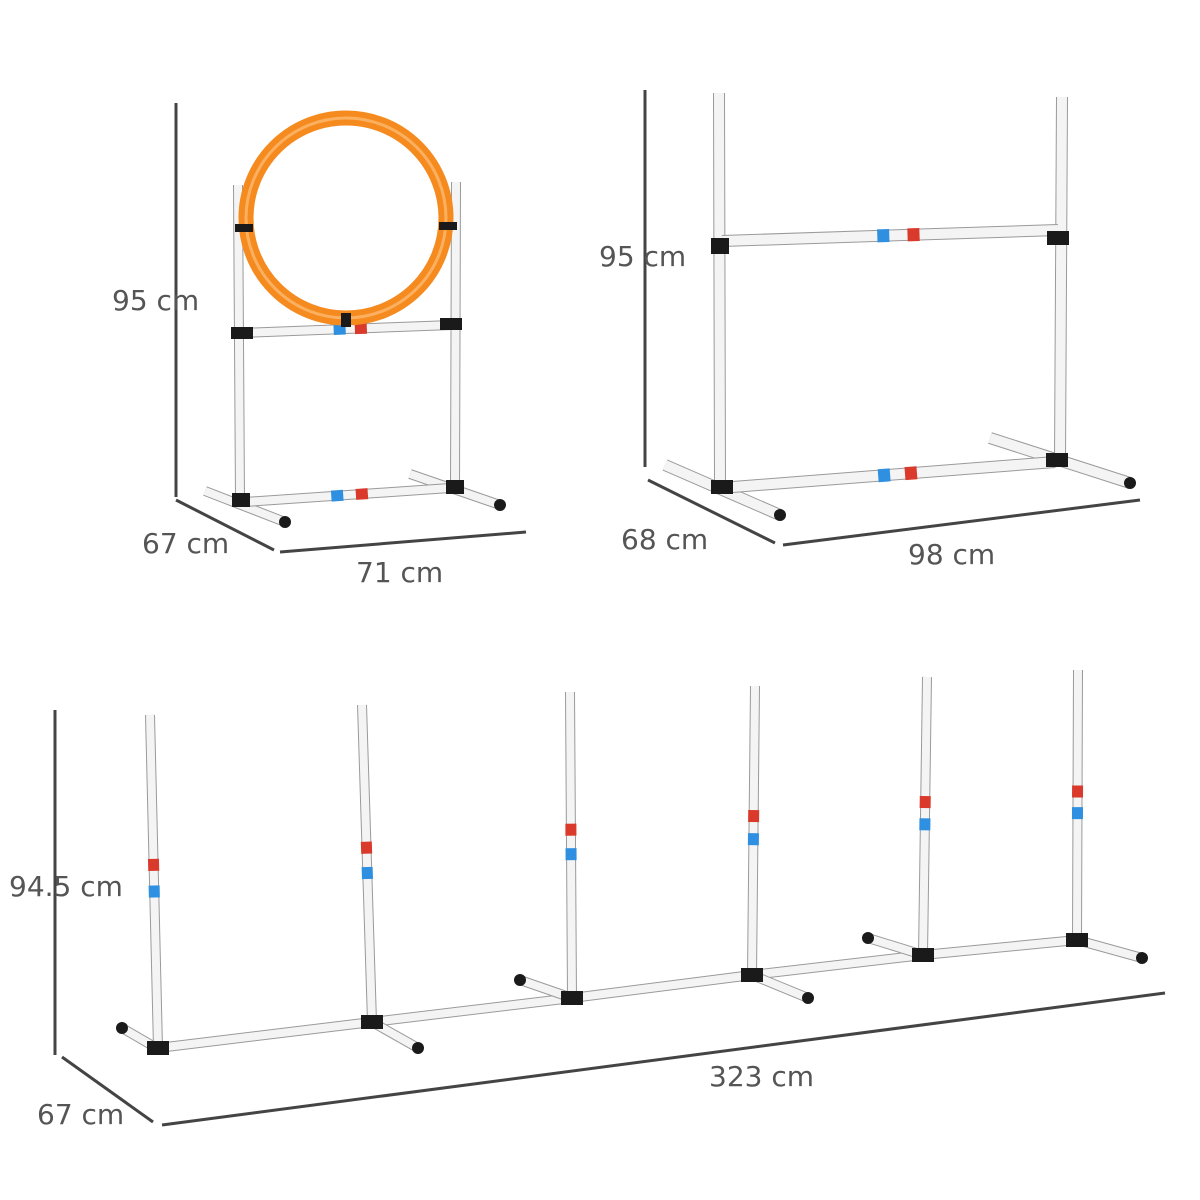 The image size is (1200, 1200). What do you see at coordinates (719, 289) in the screenshot?
I see `high-left-pole` at bounding box center [719, 289].